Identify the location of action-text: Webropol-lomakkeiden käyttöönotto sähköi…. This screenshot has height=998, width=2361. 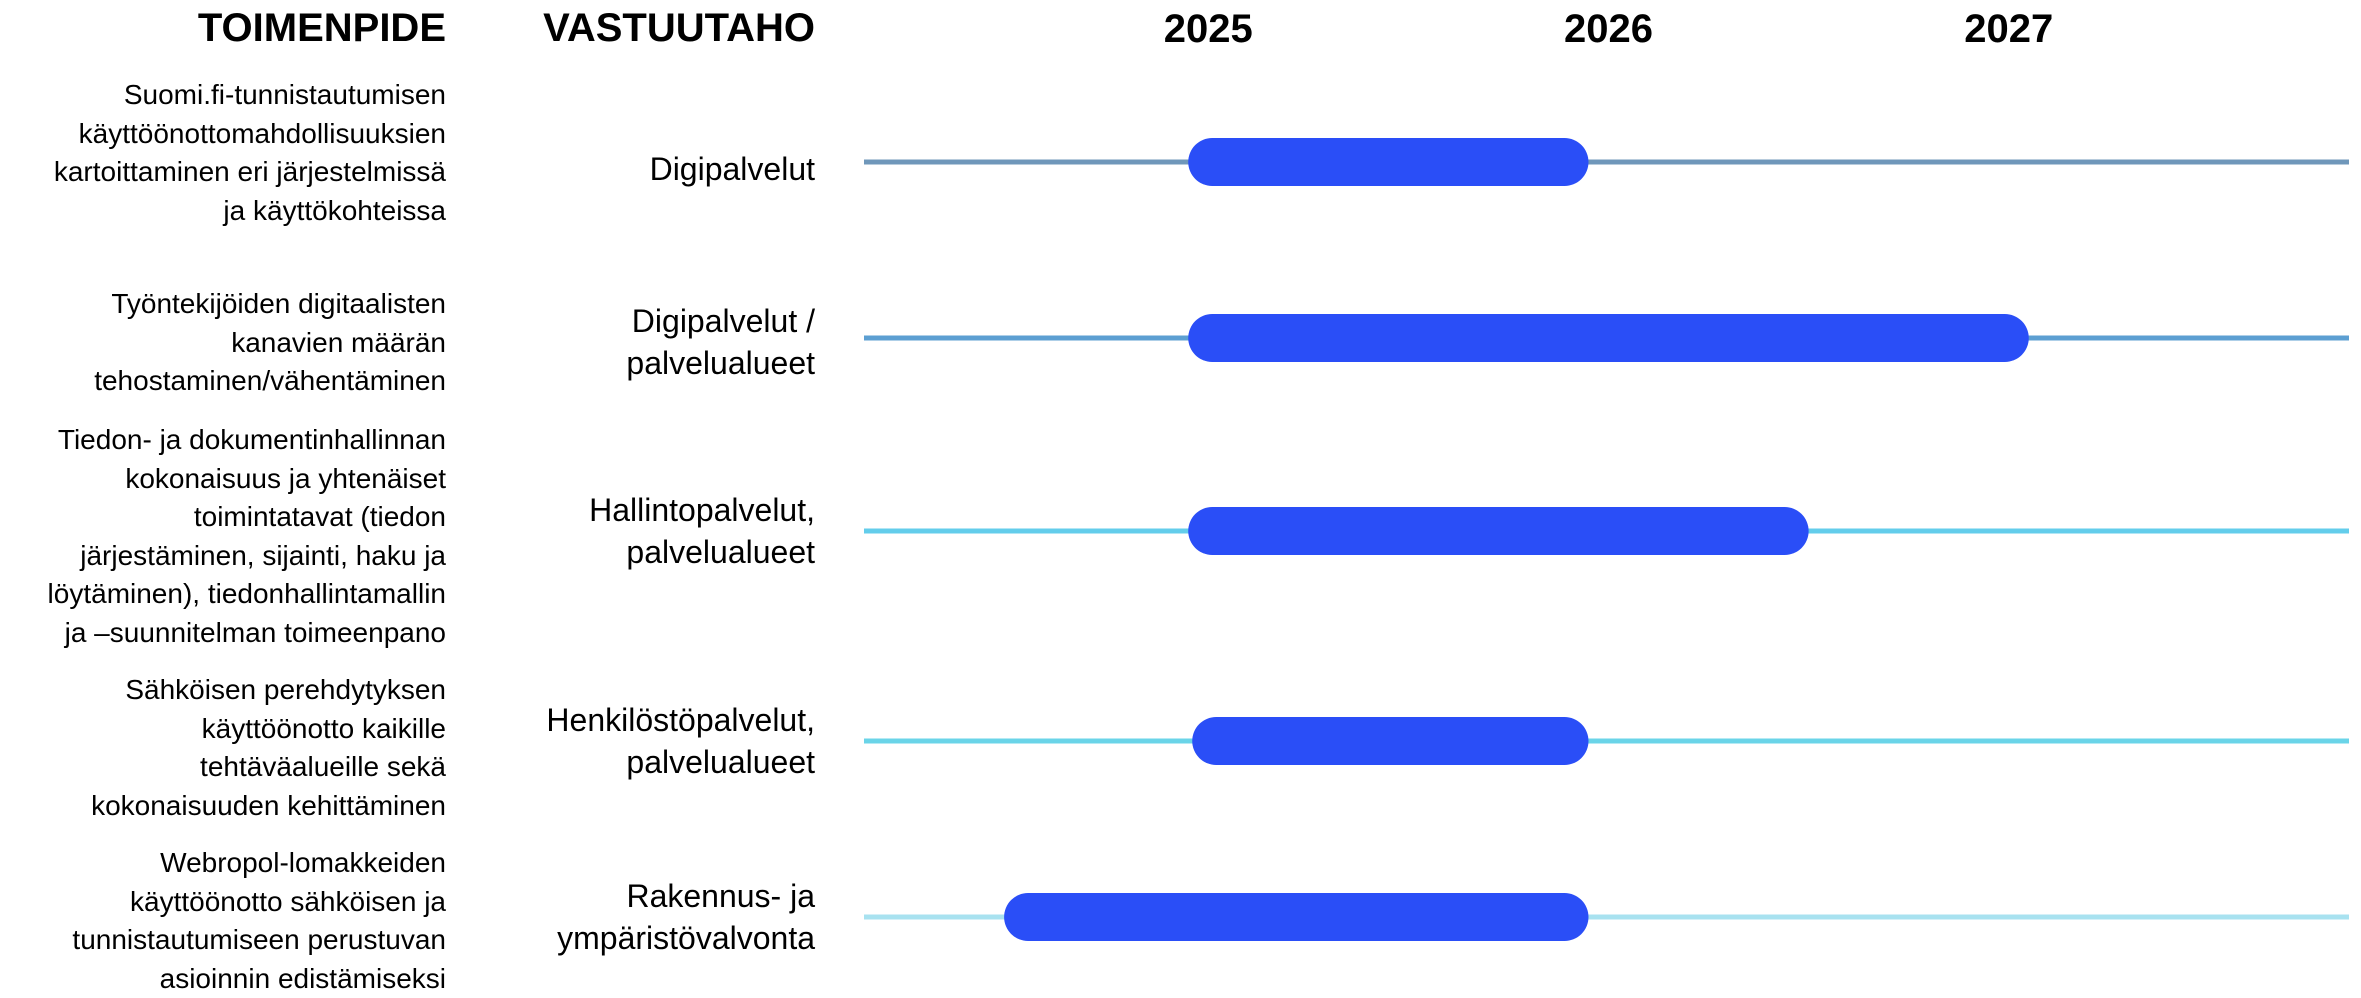
(259, 920).